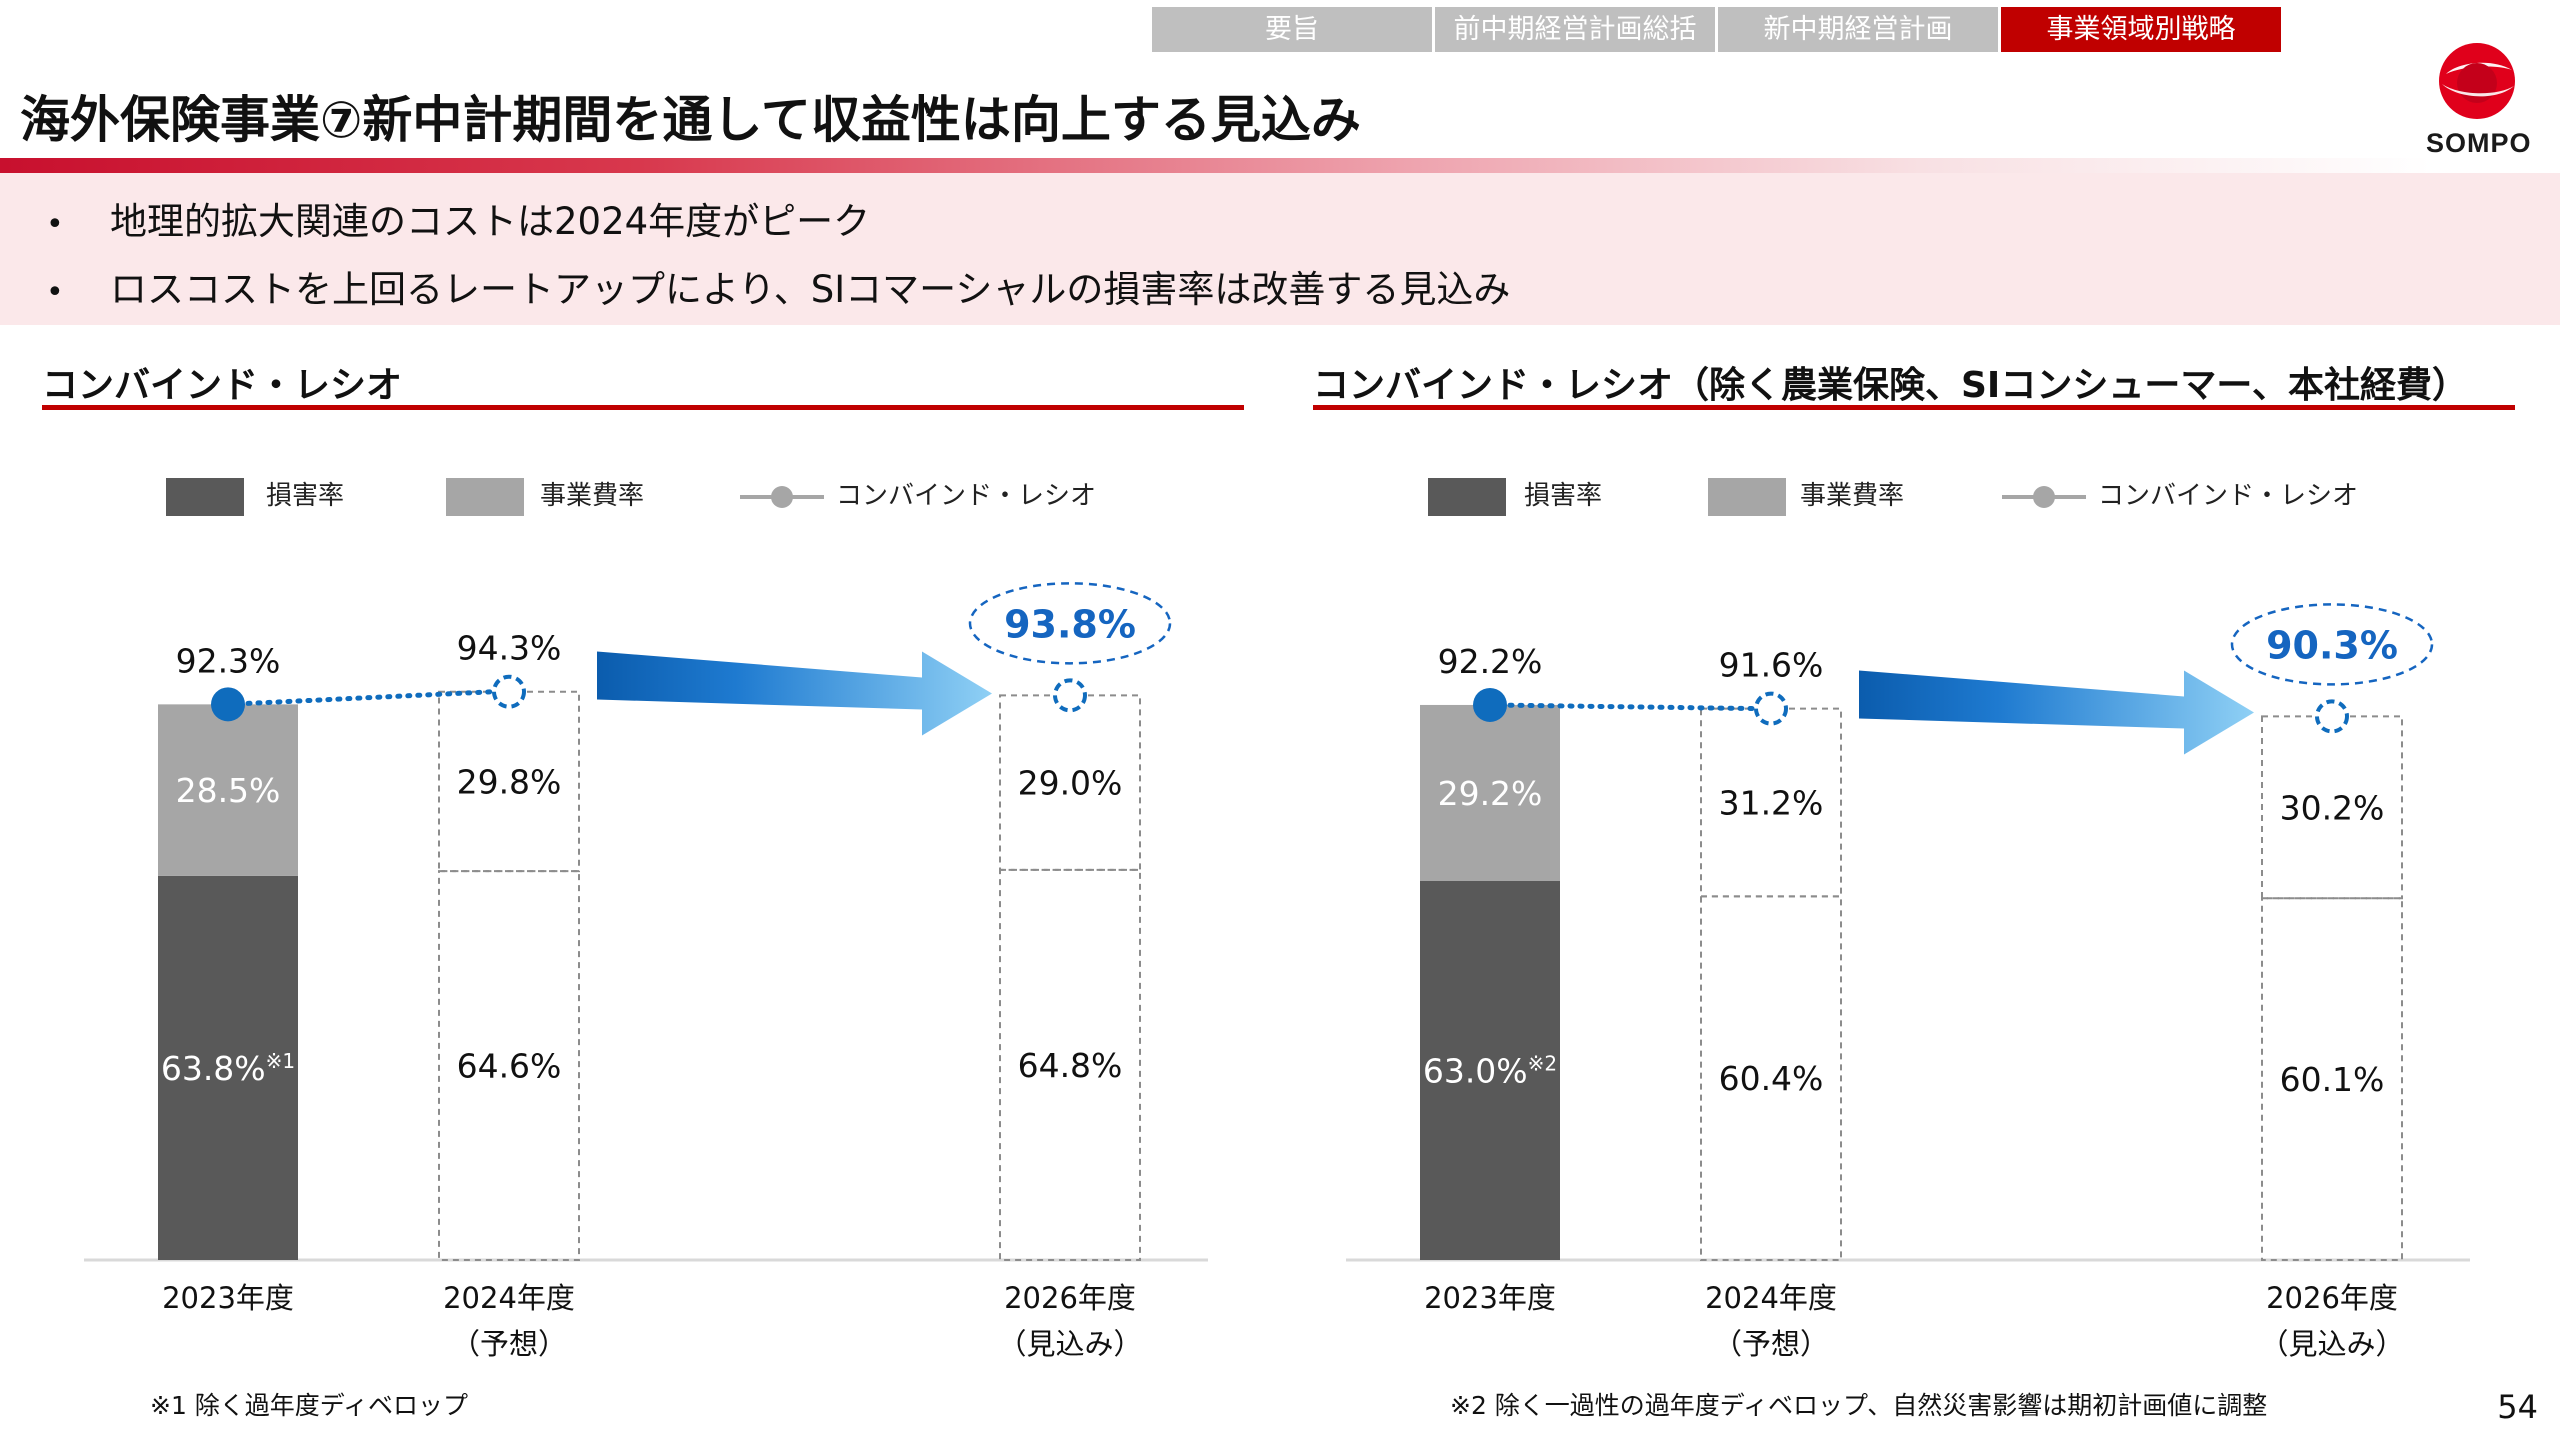  What do you see at coordinates (643, 407) in the screenshot?
I see `left-chart-rule` at bounding box center [643, 407].